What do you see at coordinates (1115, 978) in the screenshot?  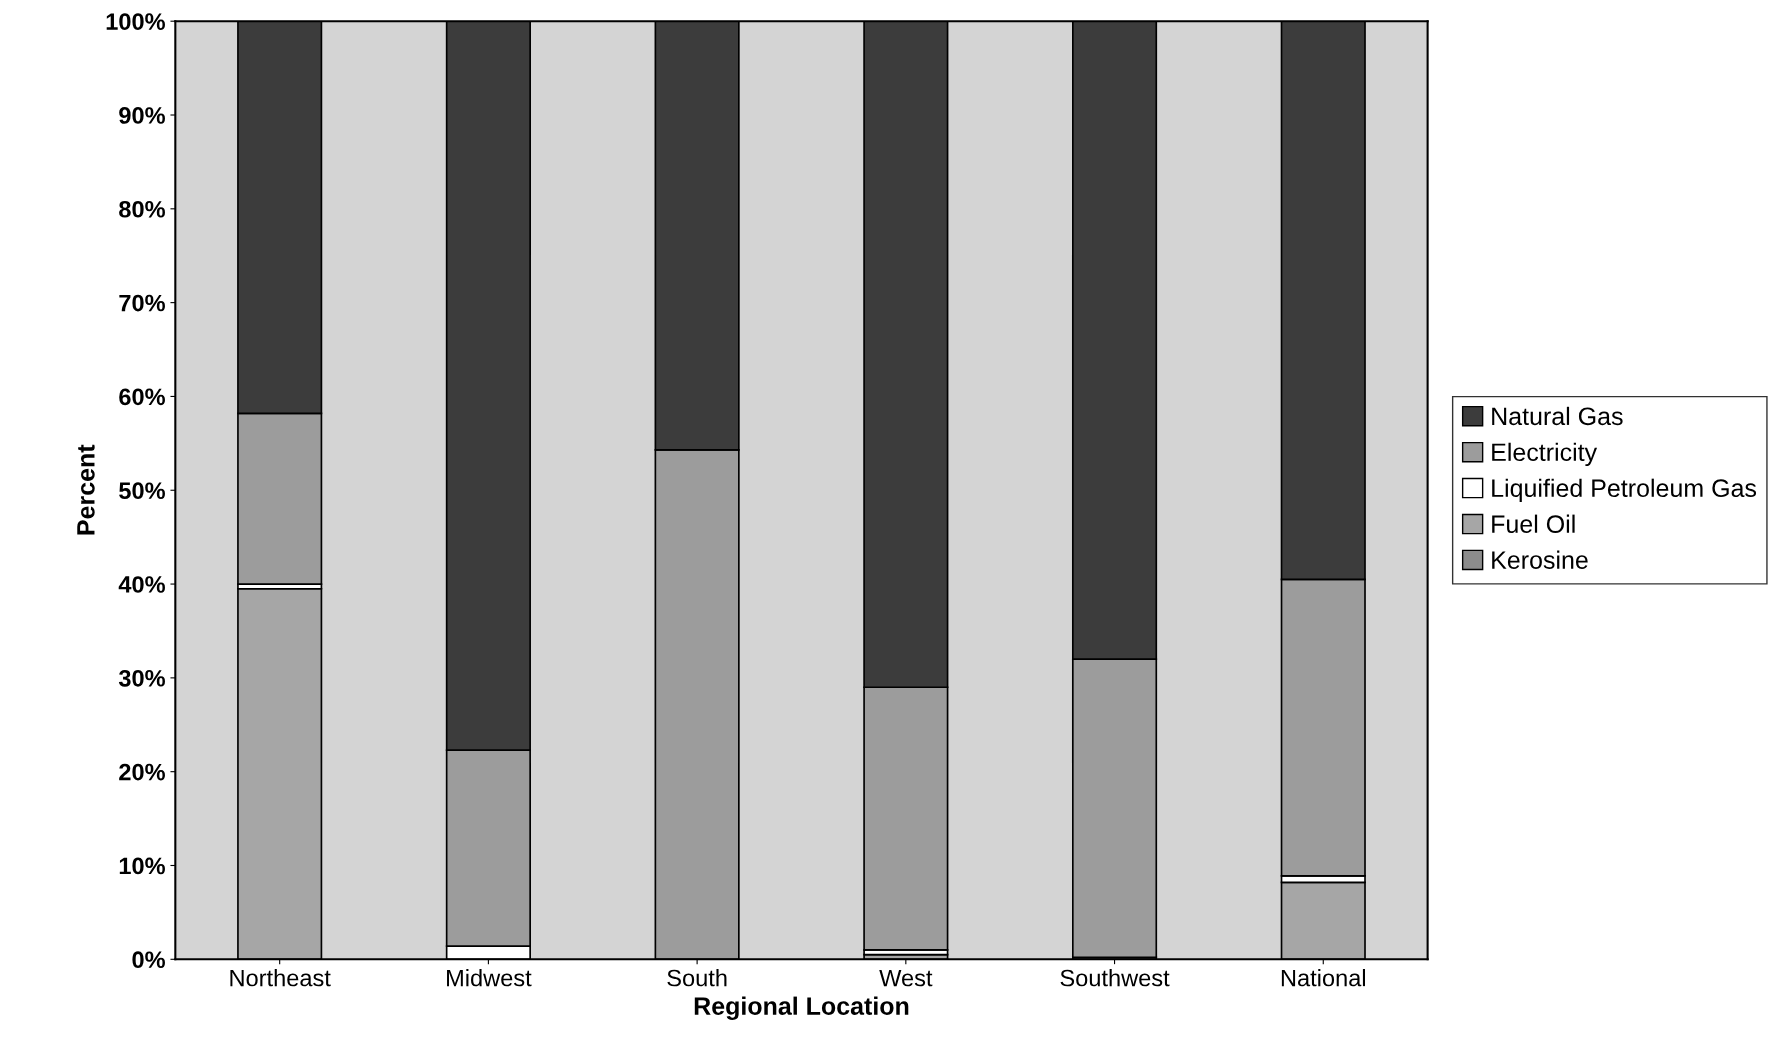 I see `x-tick-label: Southwest` at bounding box center [1115, 978].